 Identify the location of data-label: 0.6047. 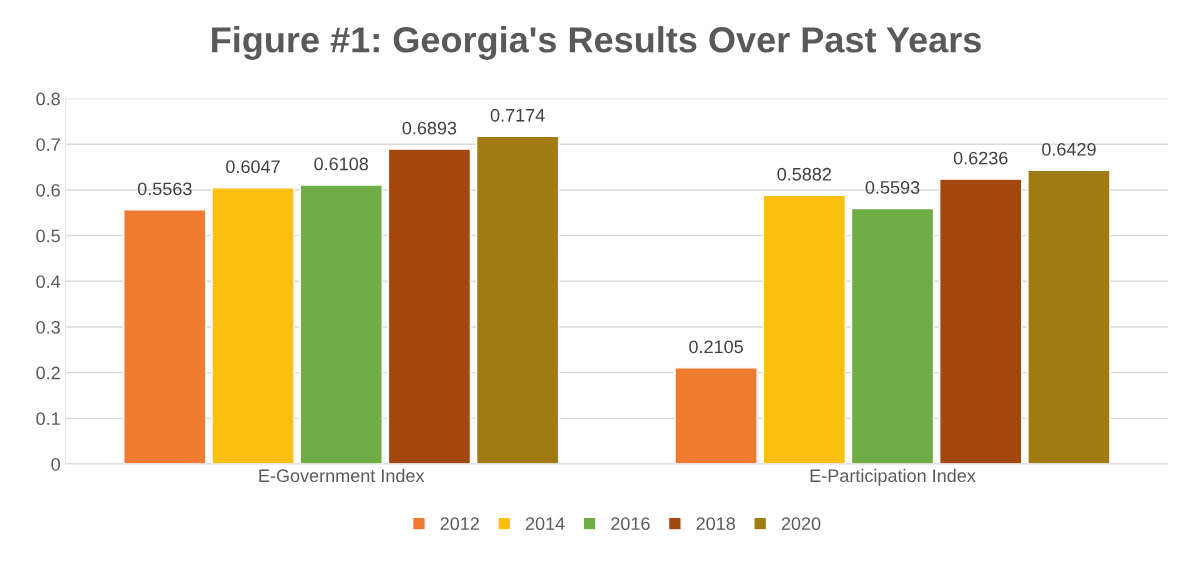
(253, 167).